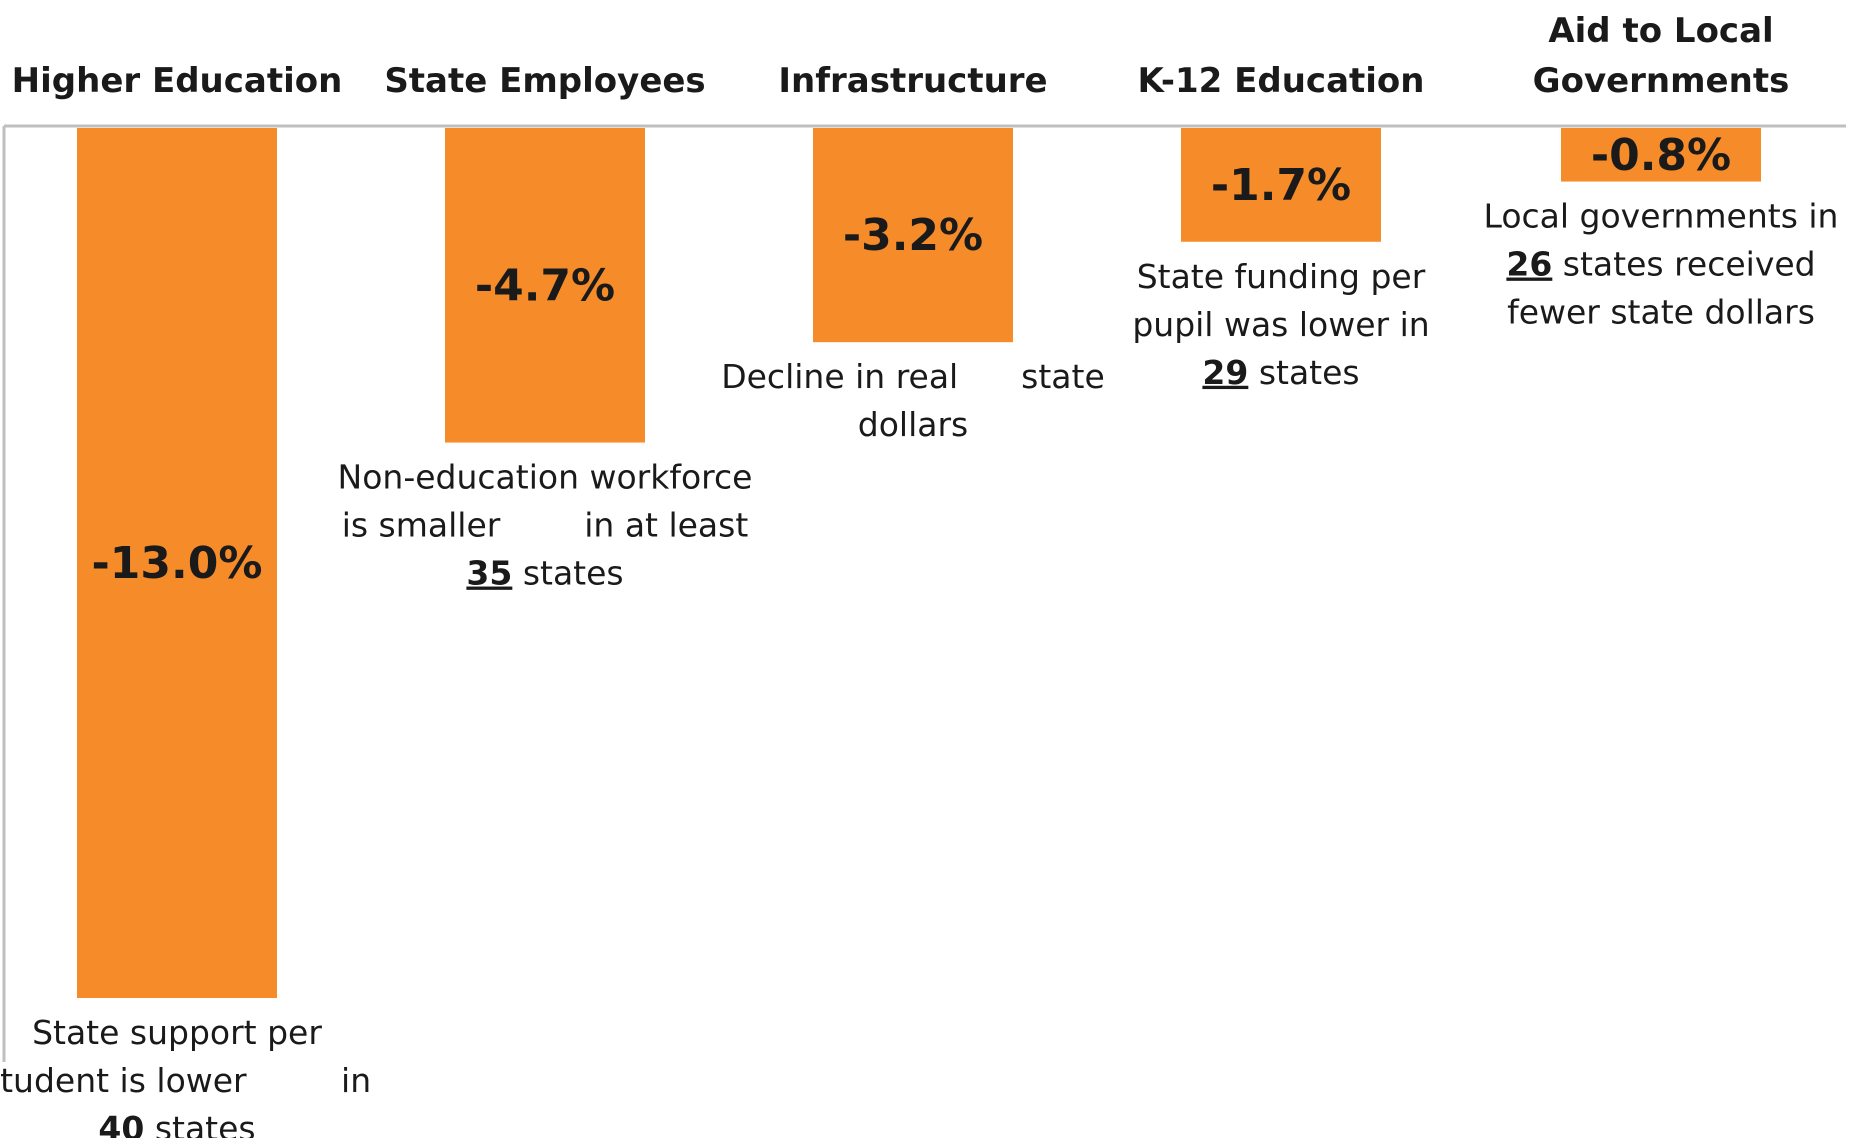 The height and width of the screenshot is (1138, 1852). What do you see at coordinates (121, 1123) in the screenshot?
I see `state-count: 40` at bounding box center [121, 1123].